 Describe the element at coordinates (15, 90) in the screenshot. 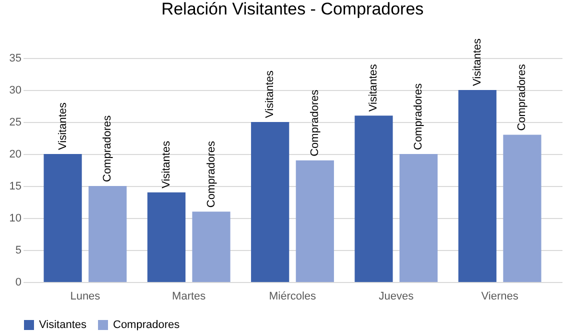

I see `y-tick-label: 30` at that location.